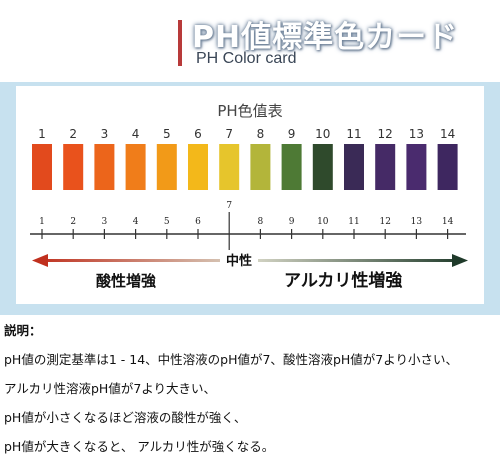  Describe the element at coordinates (23, 330) in the screenshot. I see `explanation-heading: 説明：` at that location.